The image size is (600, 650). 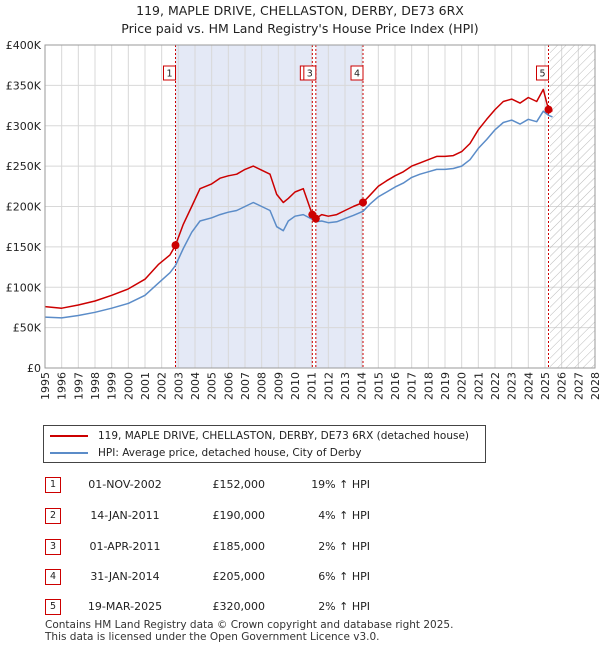 I want to click on x-tick-label: 2022, so click(x=495, y=386).